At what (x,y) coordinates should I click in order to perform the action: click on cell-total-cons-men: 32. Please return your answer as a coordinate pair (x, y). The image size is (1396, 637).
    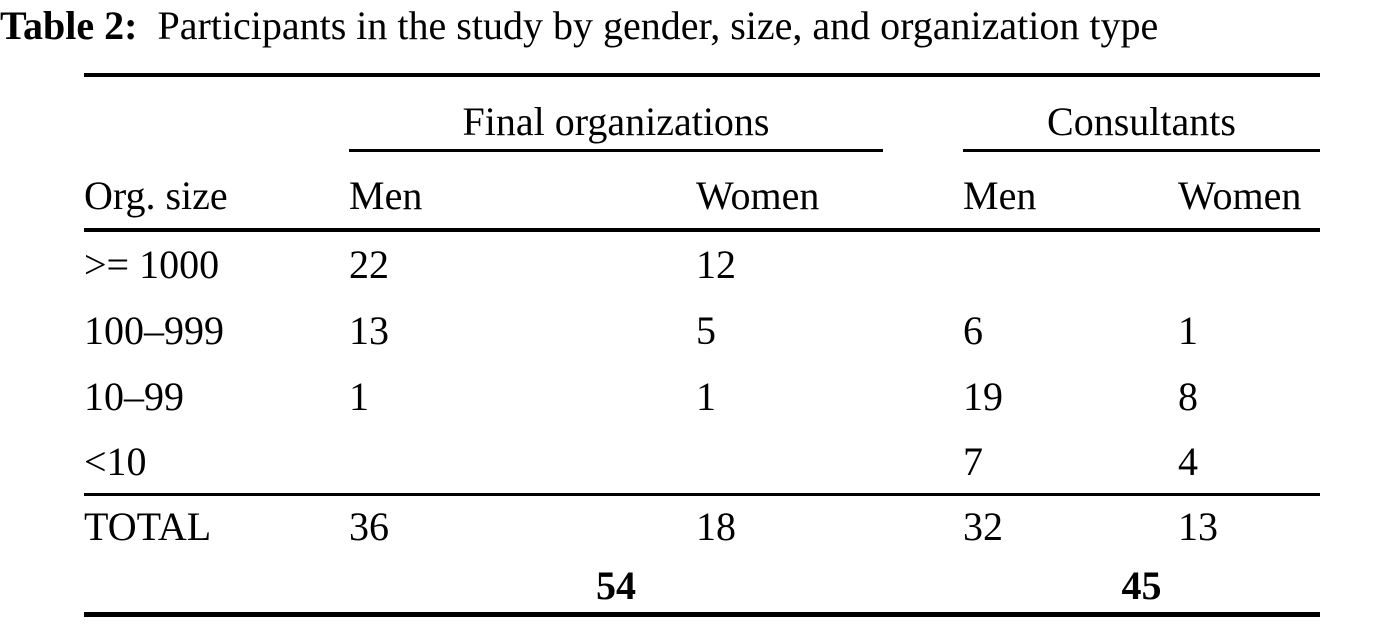
    Looking at the image, I should click on (1070, 526).